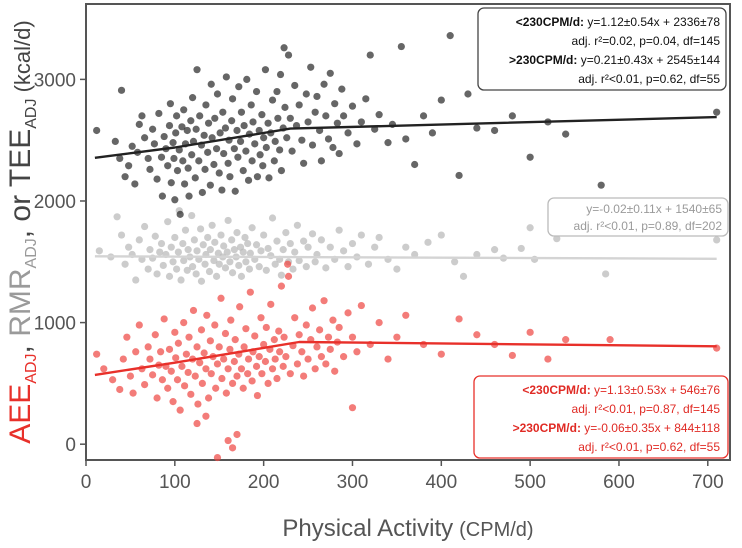 The image size is (742, 548). Describe the element at coordinates (638, 217) in the screenshot. I see `rmr-annotation-box` at that location.